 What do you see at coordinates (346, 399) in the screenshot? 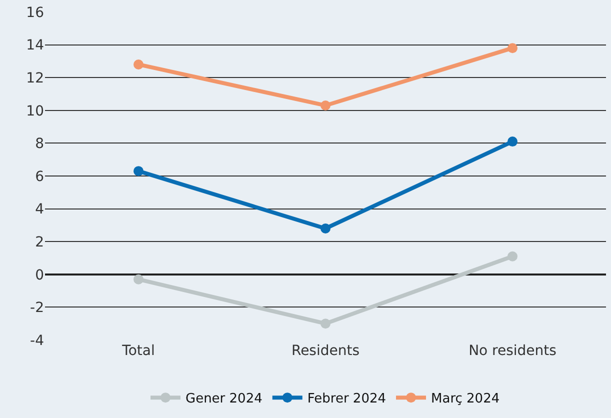
I see `legend-label: Febrer 2024` at bounding box center [346, 399].